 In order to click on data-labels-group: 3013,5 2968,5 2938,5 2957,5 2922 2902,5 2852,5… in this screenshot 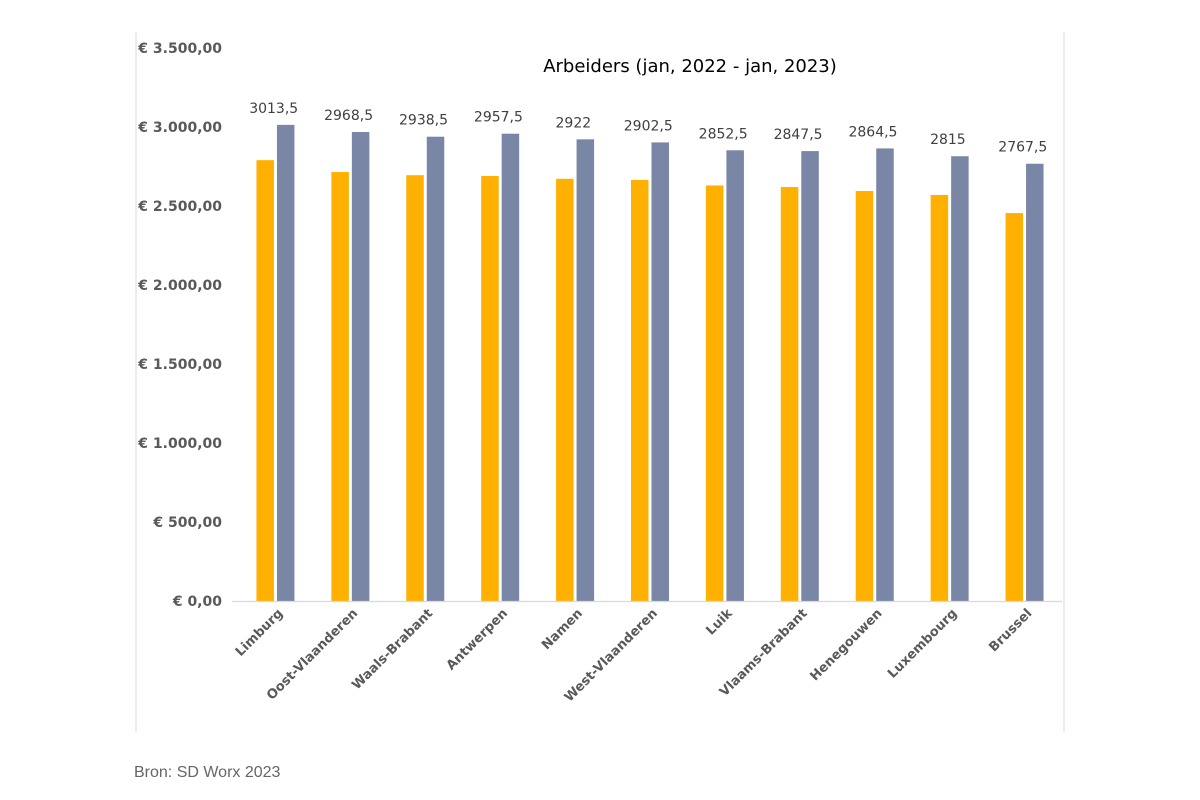, I will do `click(648, 128)`.